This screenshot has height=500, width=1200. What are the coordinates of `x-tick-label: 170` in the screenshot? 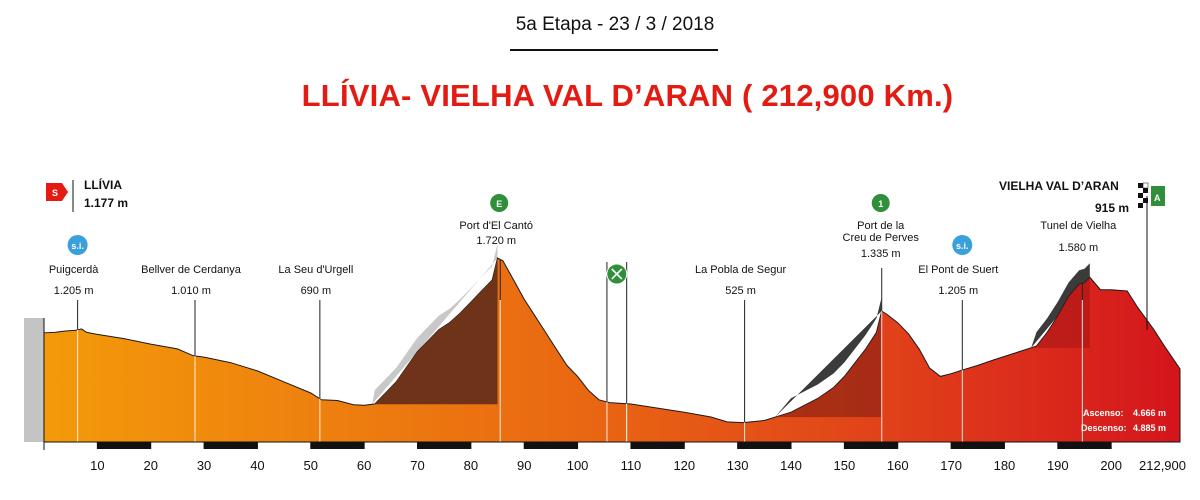 It's located at (951, 465).